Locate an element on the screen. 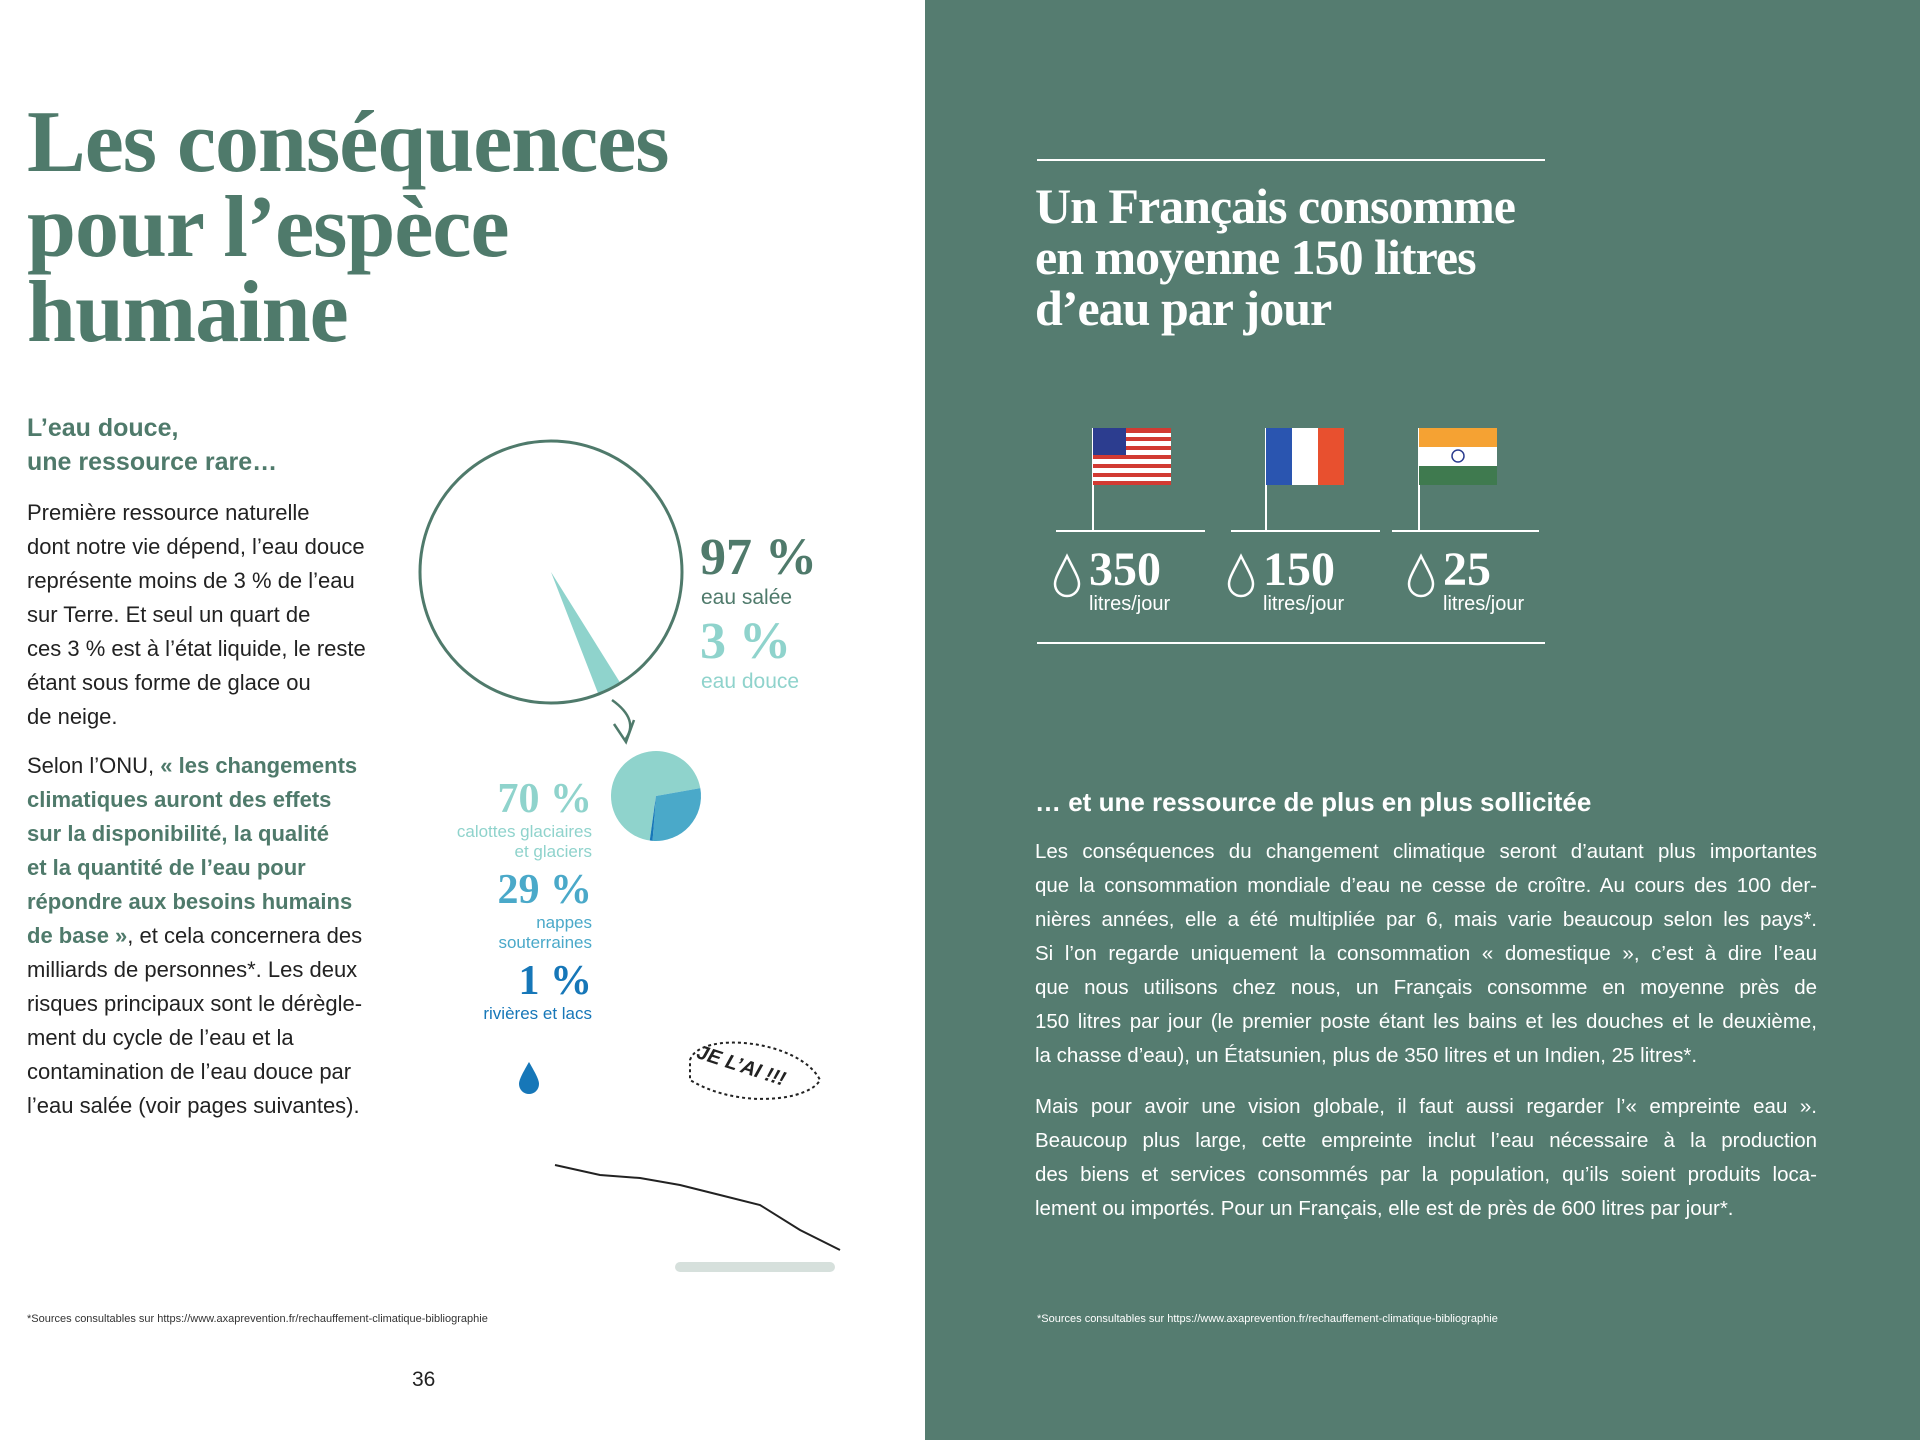 The height and width of the screenshot is (1440, 1920). pie-outline is located at coordinates (551, 572).